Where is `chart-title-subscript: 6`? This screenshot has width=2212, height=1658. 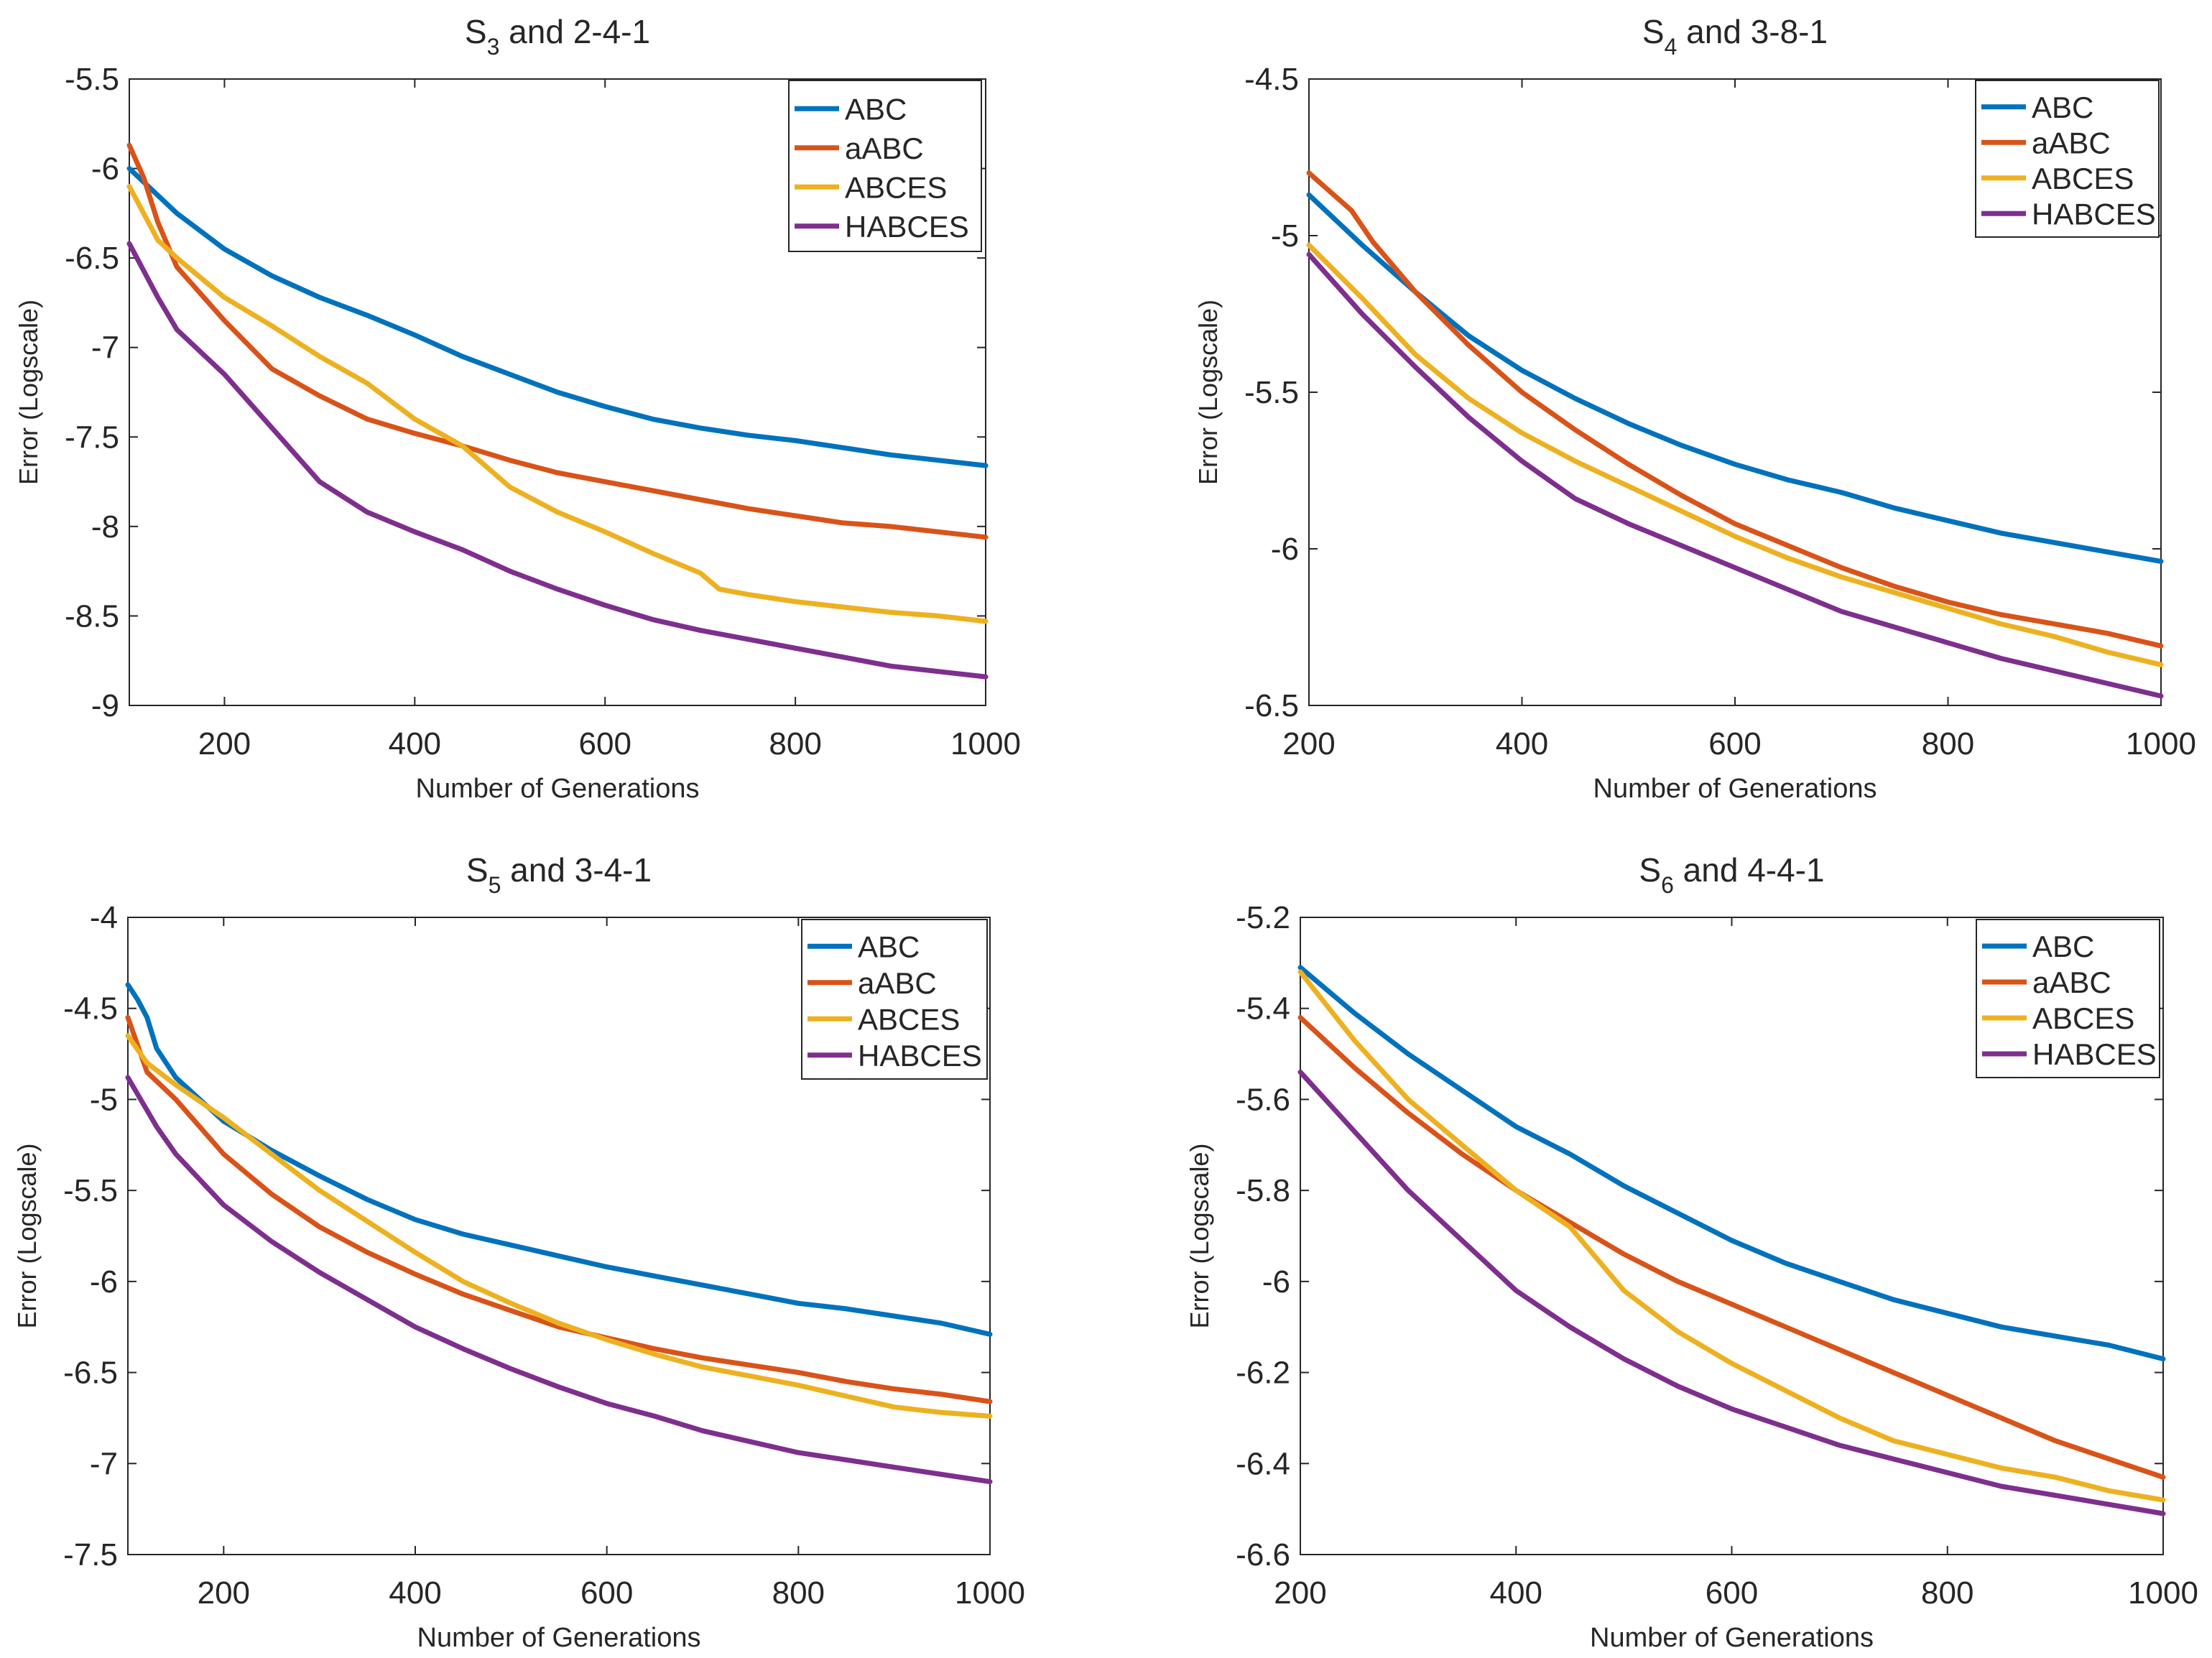
chart-title-subscript: 6 is located at coordinates (1667, 885).